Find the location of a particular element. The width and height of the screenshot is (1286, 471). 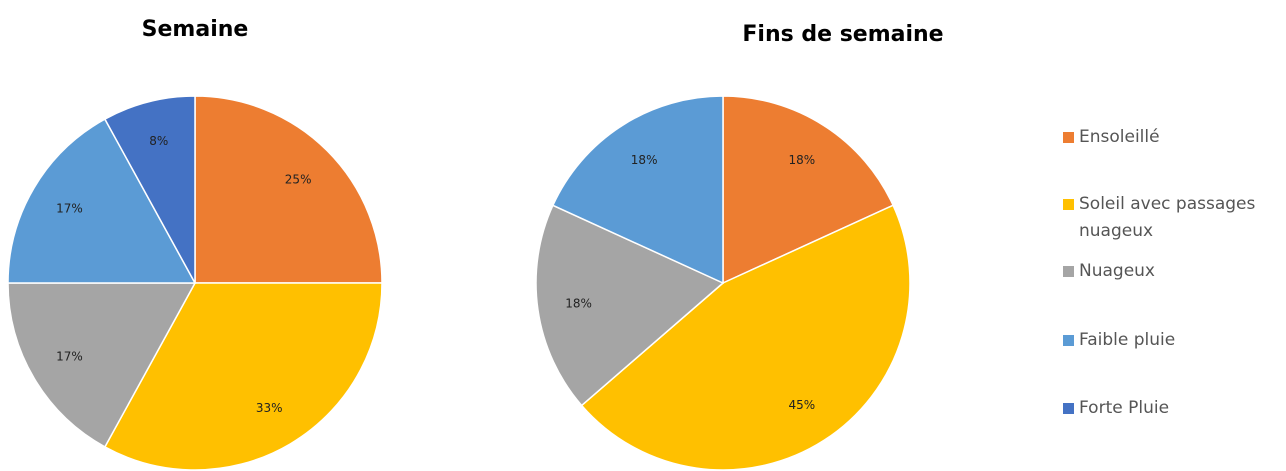

legend-item: Faible pluie is located at coordinates (1169, 340).